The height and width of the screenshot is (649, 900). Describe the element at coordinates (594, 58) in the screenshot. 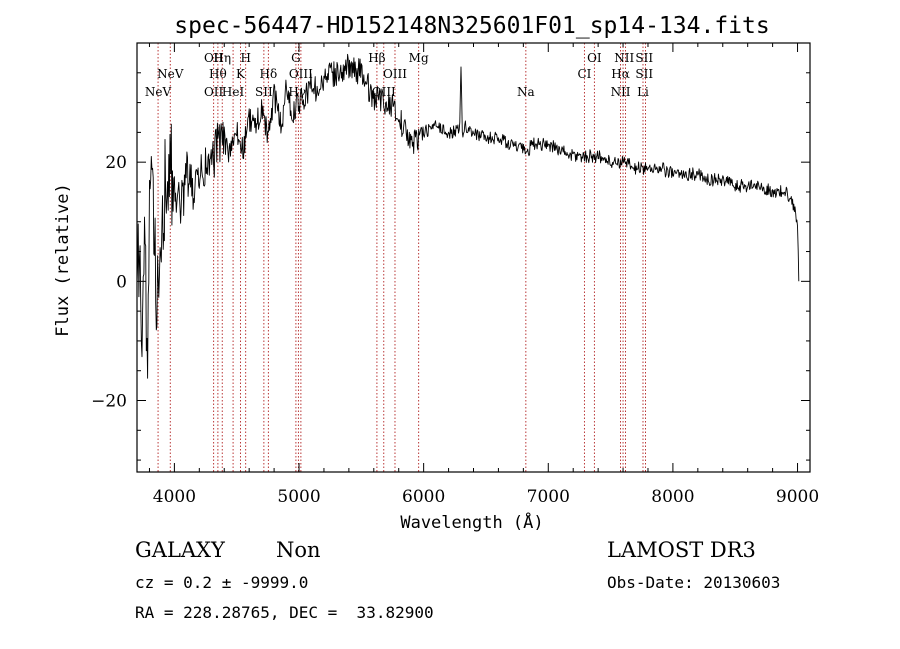

I see `line-label-19: OI` at that location.